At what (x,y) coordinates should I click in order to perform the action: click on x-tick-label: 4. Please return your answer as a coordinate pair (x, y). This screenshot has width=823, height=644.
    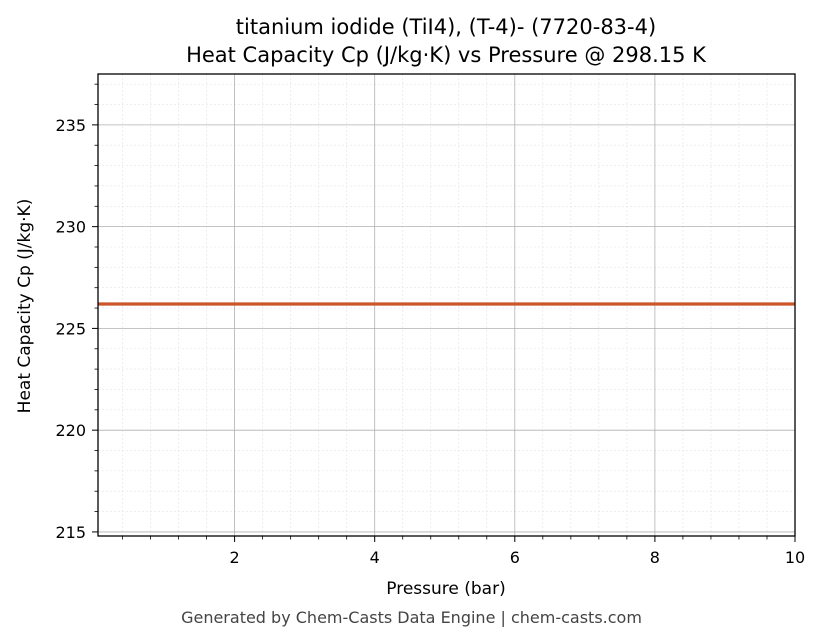
    Looking at the image, I should click on (375, 557).